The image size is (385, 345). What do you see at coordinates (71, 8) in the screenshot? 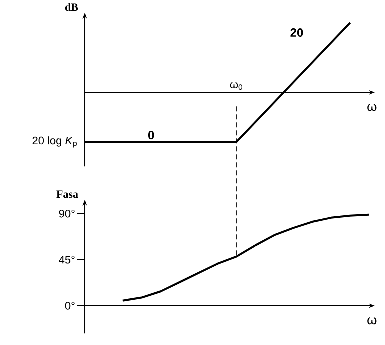
I see `y-axis-title: dB` at bounding box center [71, 8].